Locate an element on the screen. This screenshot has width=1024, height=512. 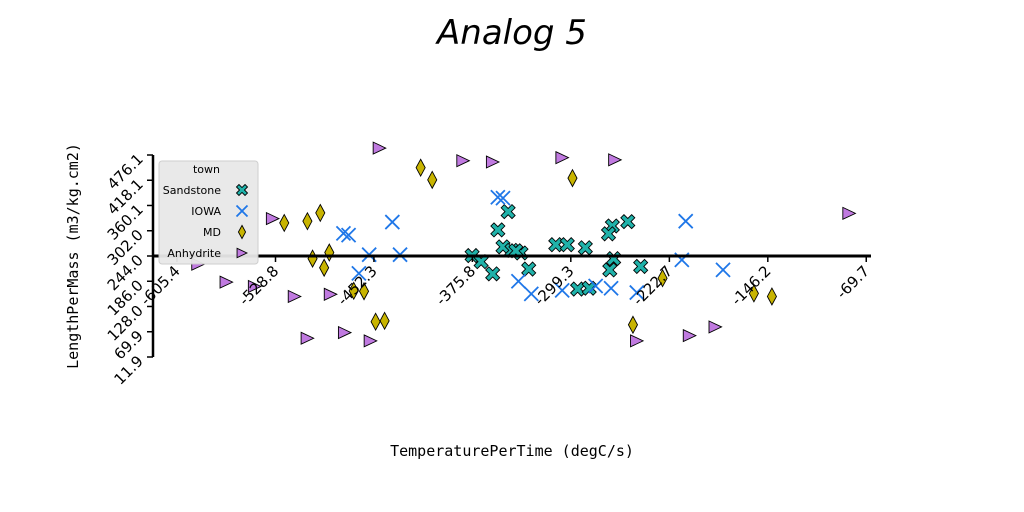
x-tick-label: -528.8 is located at coordinates (258, 285).